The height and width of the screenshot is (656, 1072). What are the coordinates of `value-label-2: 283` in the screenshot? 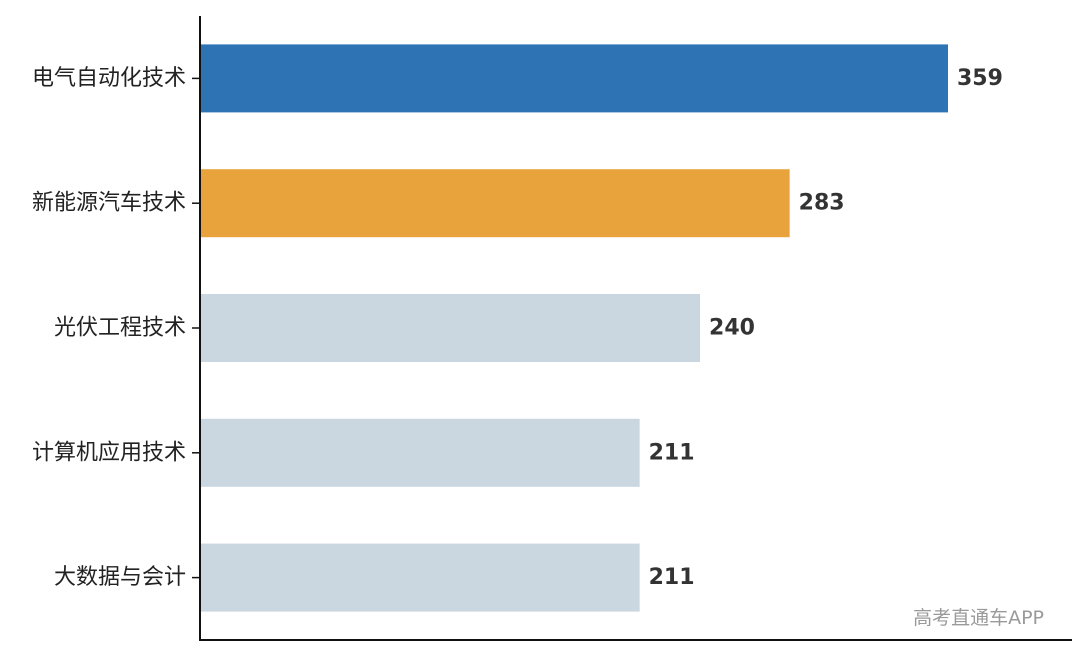 It's located at (822, 203).